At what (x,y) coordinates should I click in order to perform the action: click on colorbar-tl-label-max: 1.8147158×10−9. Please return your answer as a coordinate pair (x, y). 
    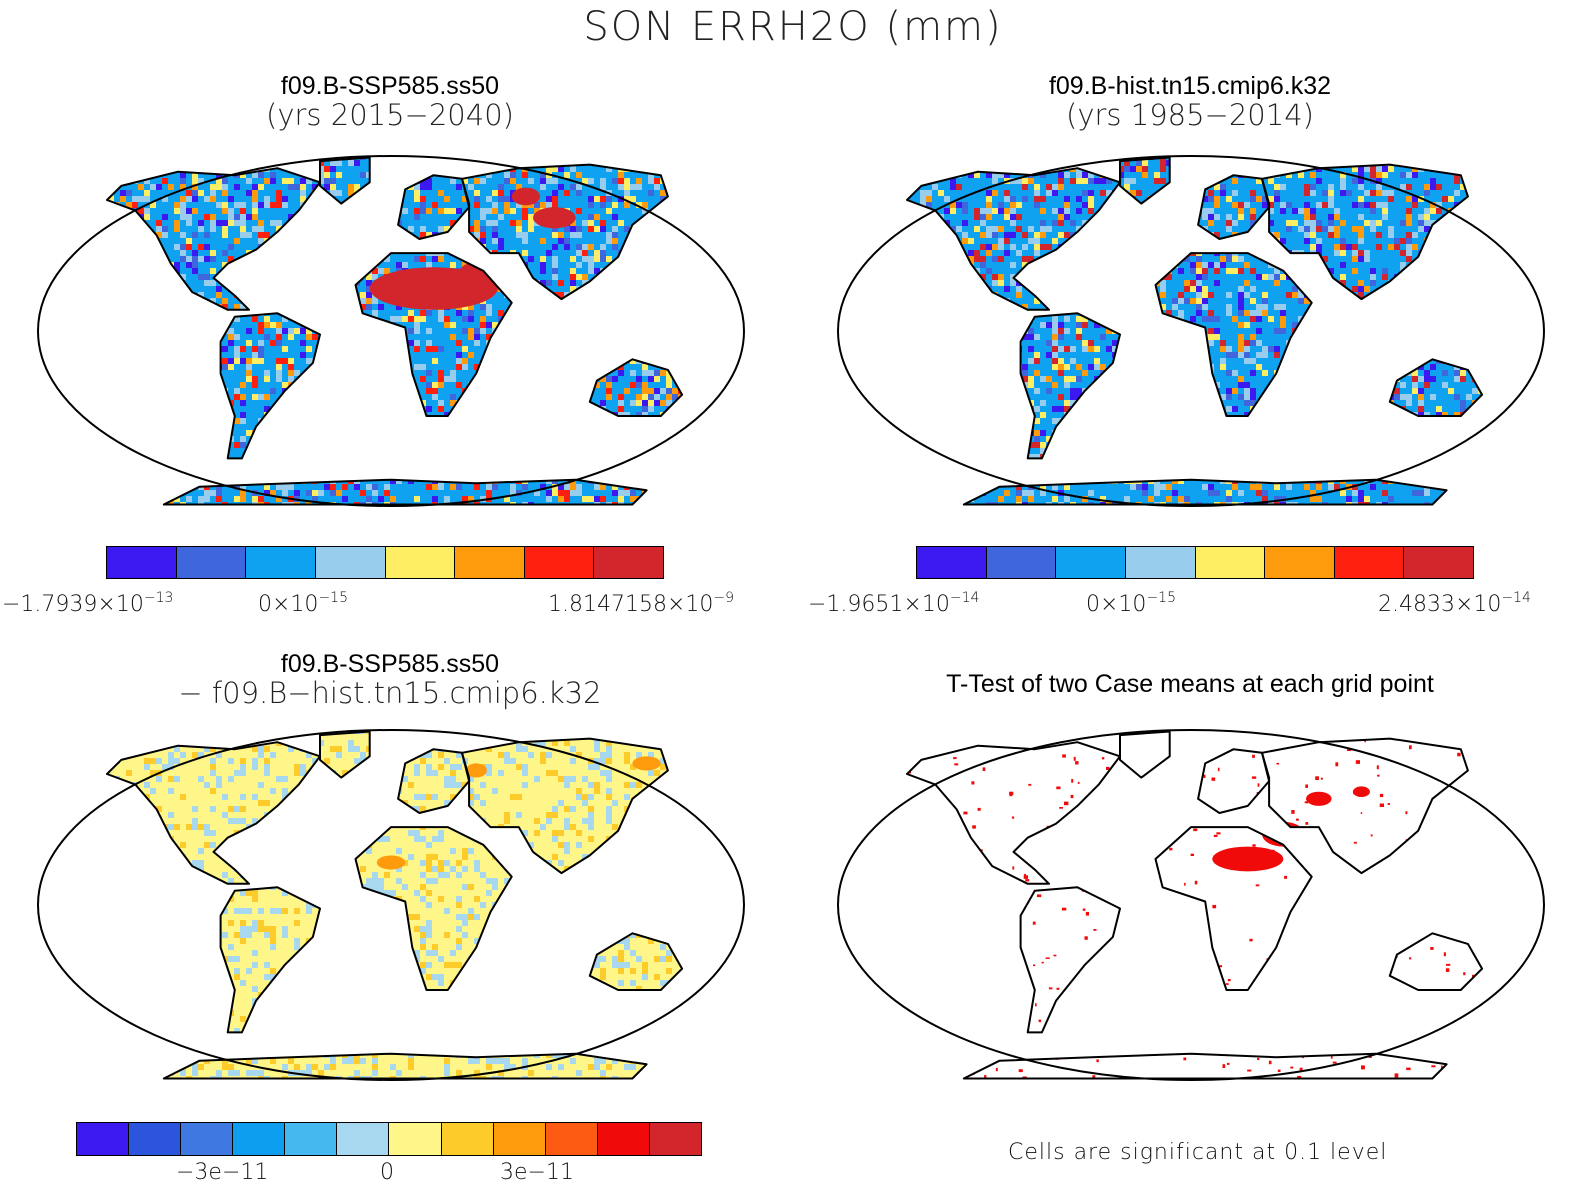
    Looking at the image, I should click on (641, 603).